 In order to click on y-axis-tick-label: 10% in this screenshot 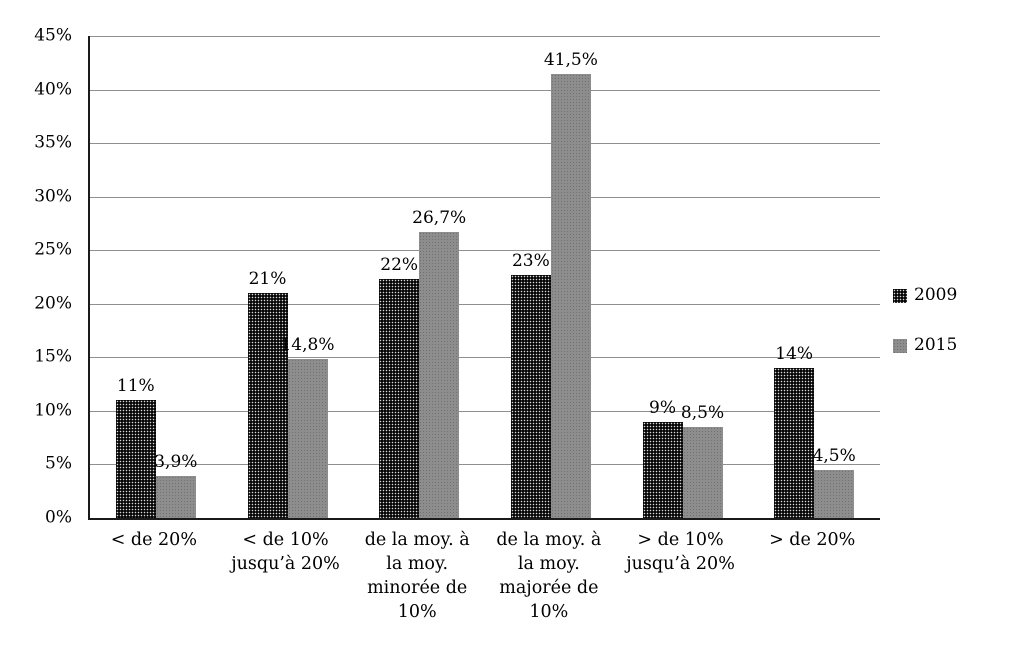, I will do `click(53, 410)`.